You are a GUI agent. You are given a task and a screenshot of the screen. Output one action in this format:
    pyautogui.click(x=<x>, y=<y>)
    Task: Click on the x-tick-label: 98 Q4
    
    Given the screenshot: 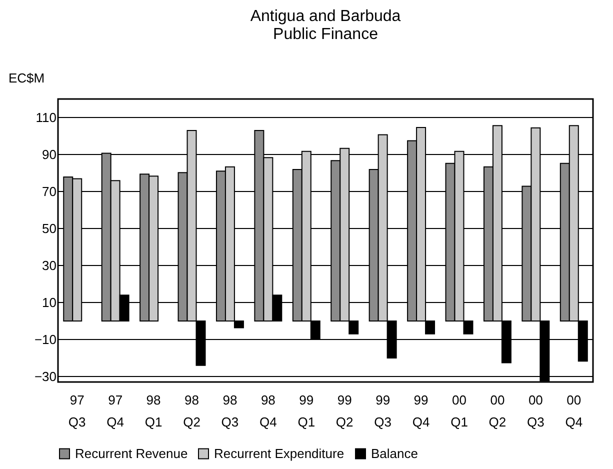 What is the action you would take?
    pyautogui.click(x=268, y=411)
    